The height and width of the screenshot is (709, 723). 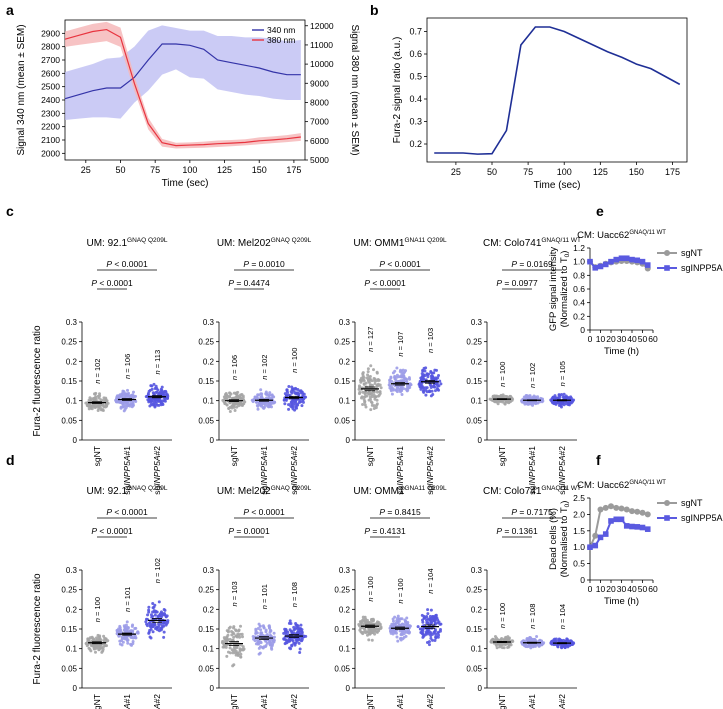 What do you see at coordinates (520, 283) in the screenshot?
I see `pvalue-rest: = 0.0977` at bounding box center [520, 283].